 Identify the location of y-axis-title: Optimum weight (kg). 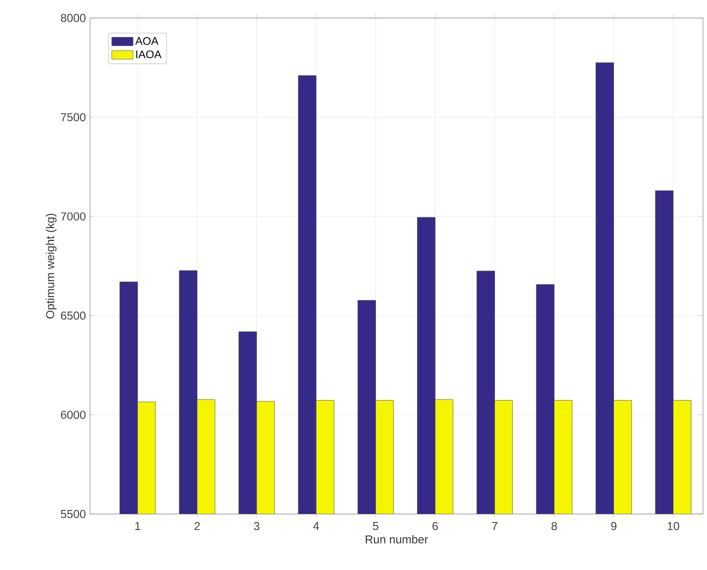
(51, 266).